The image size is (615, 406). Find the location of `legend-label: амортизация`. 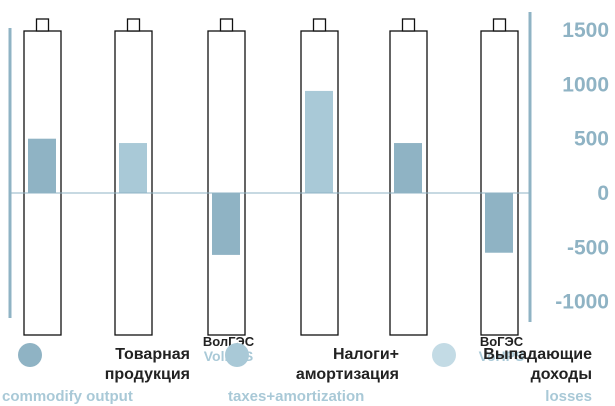

legend-label: амортизация is located at coordinates (347, 374).